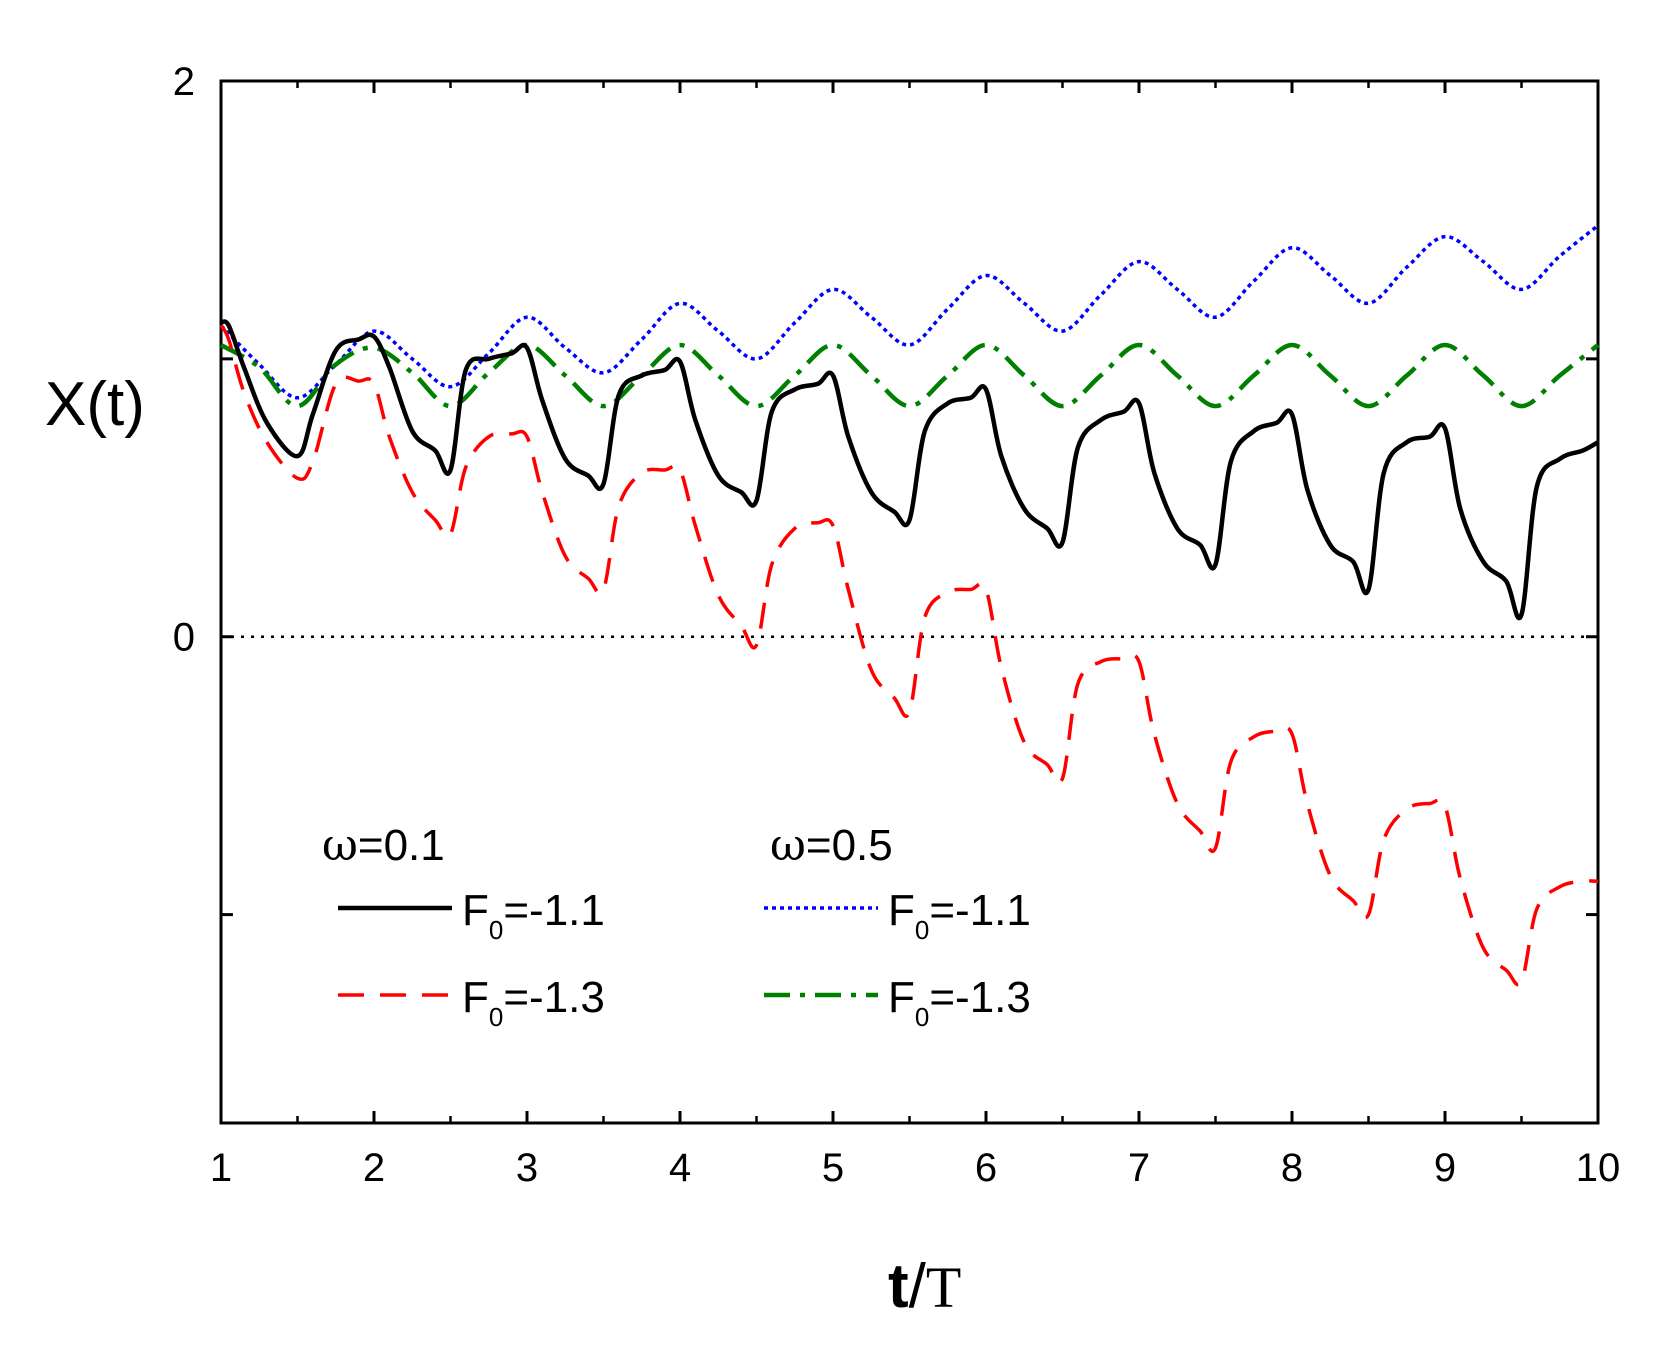 This screenshot has width=1666, height=1356. I want to click on x-tick-label: 4, so click(680, 1168).